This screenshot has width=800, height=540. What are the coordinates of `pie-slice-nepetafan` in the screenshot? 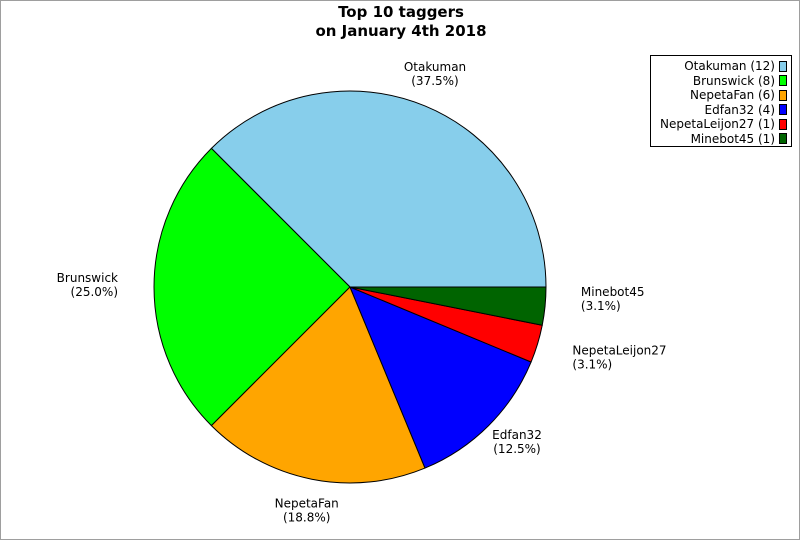 It's located at (318, 385).